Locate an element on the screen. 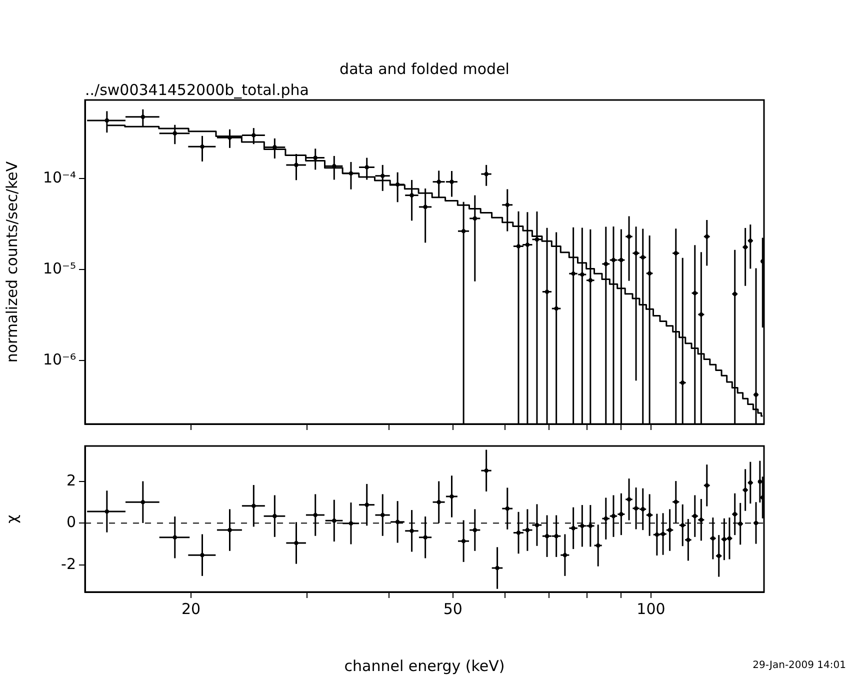  x-tick-label: 50 is located at coordinates (452, 609).